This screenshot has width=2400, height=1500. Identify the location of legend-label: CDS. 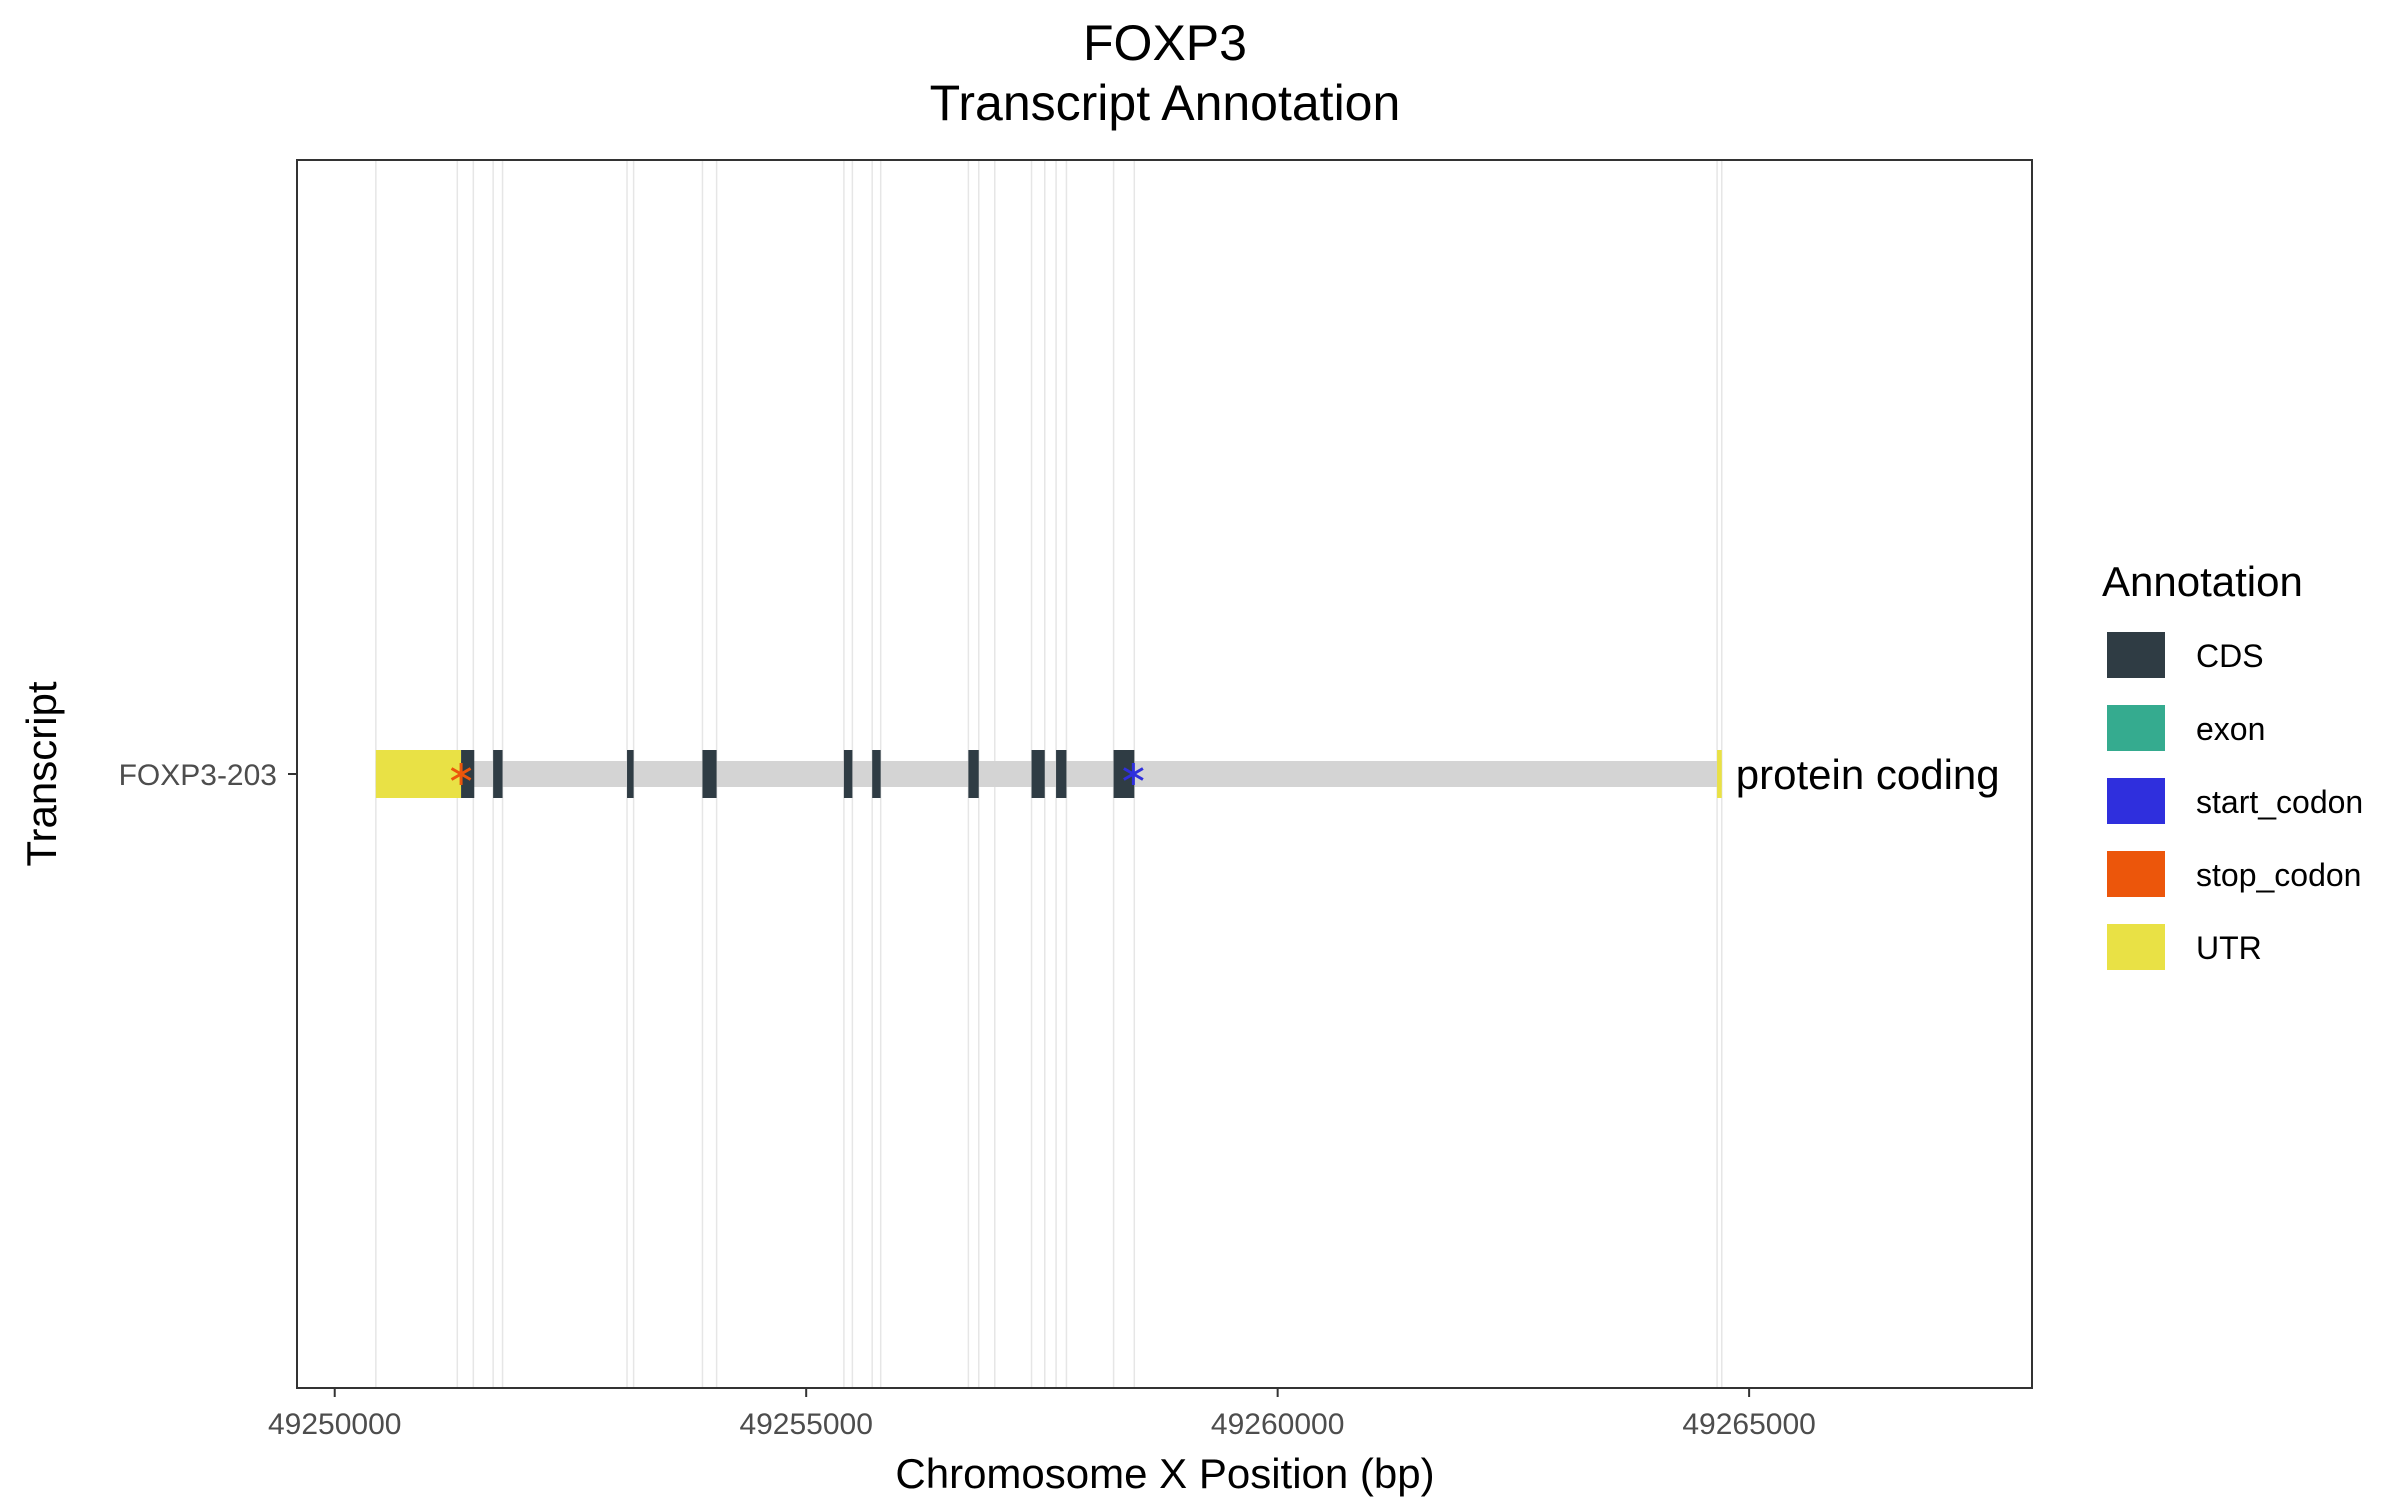
(2230, 656).